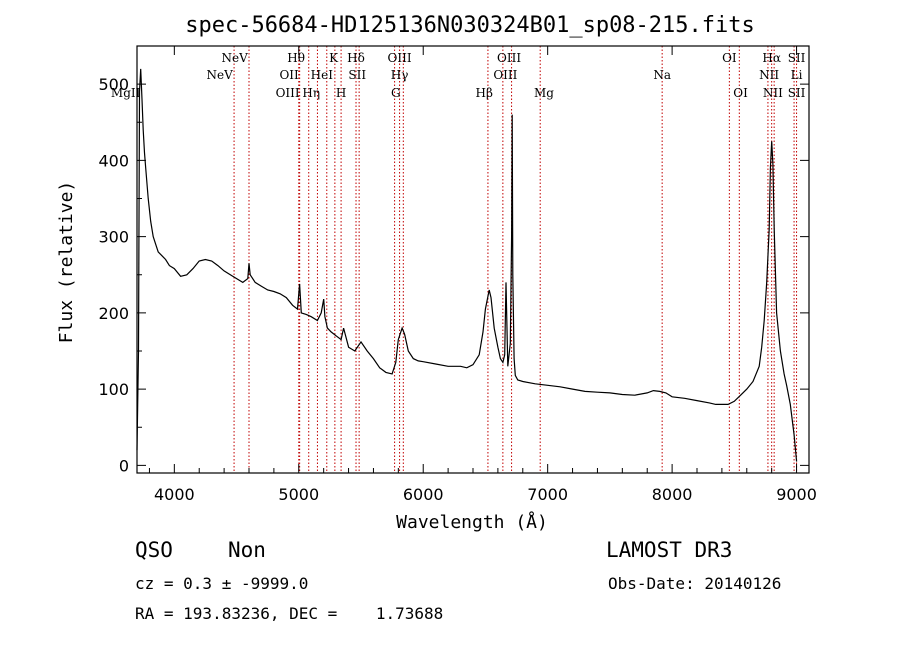  I want to click on line-label-13: Hγ, so click(400, 75).